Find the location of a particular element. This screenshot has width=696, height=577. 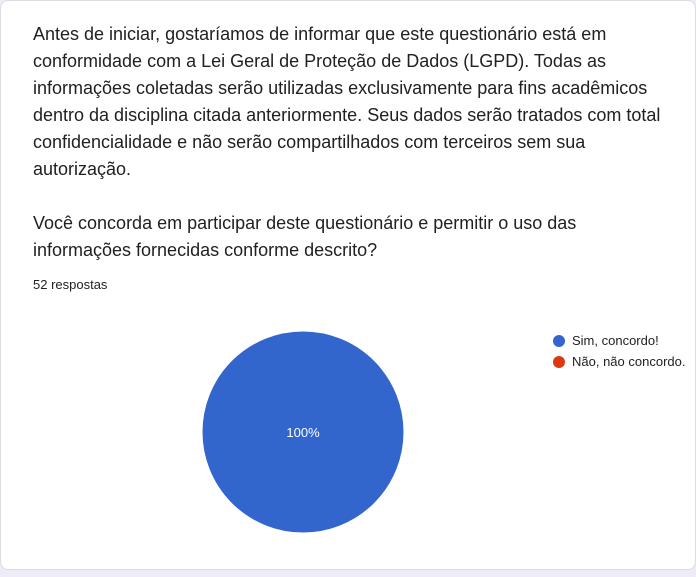

pie-slice-label-0: 100% is located at coordinates (303, 432).